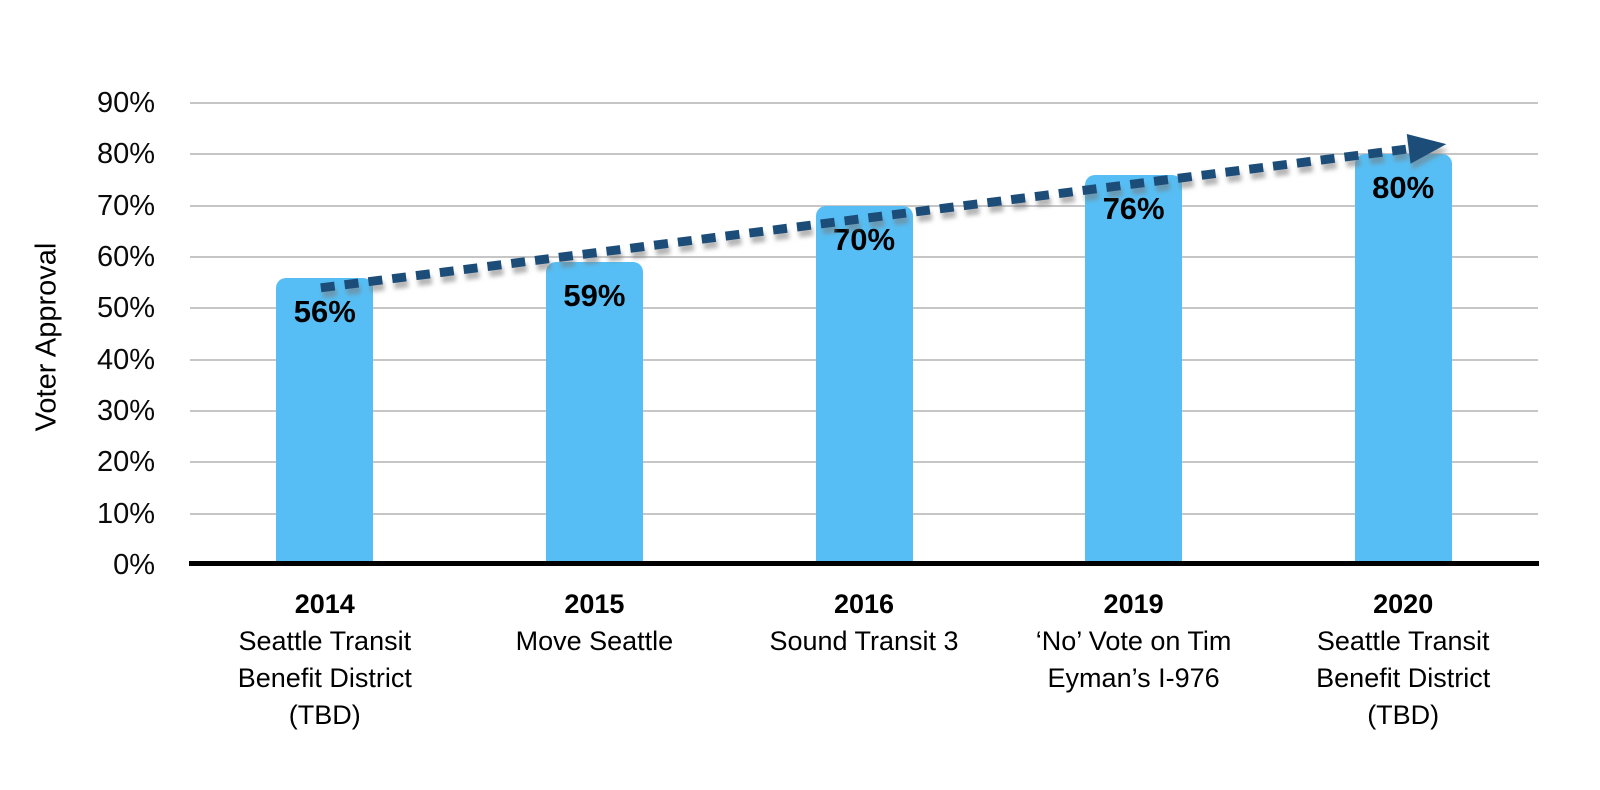 The image size is (1600, 790). What do you see at coordinates (594, 623) in the screenshot?
I see `category-label: 2015 Move Seattle` at bounding box center [594, 623].